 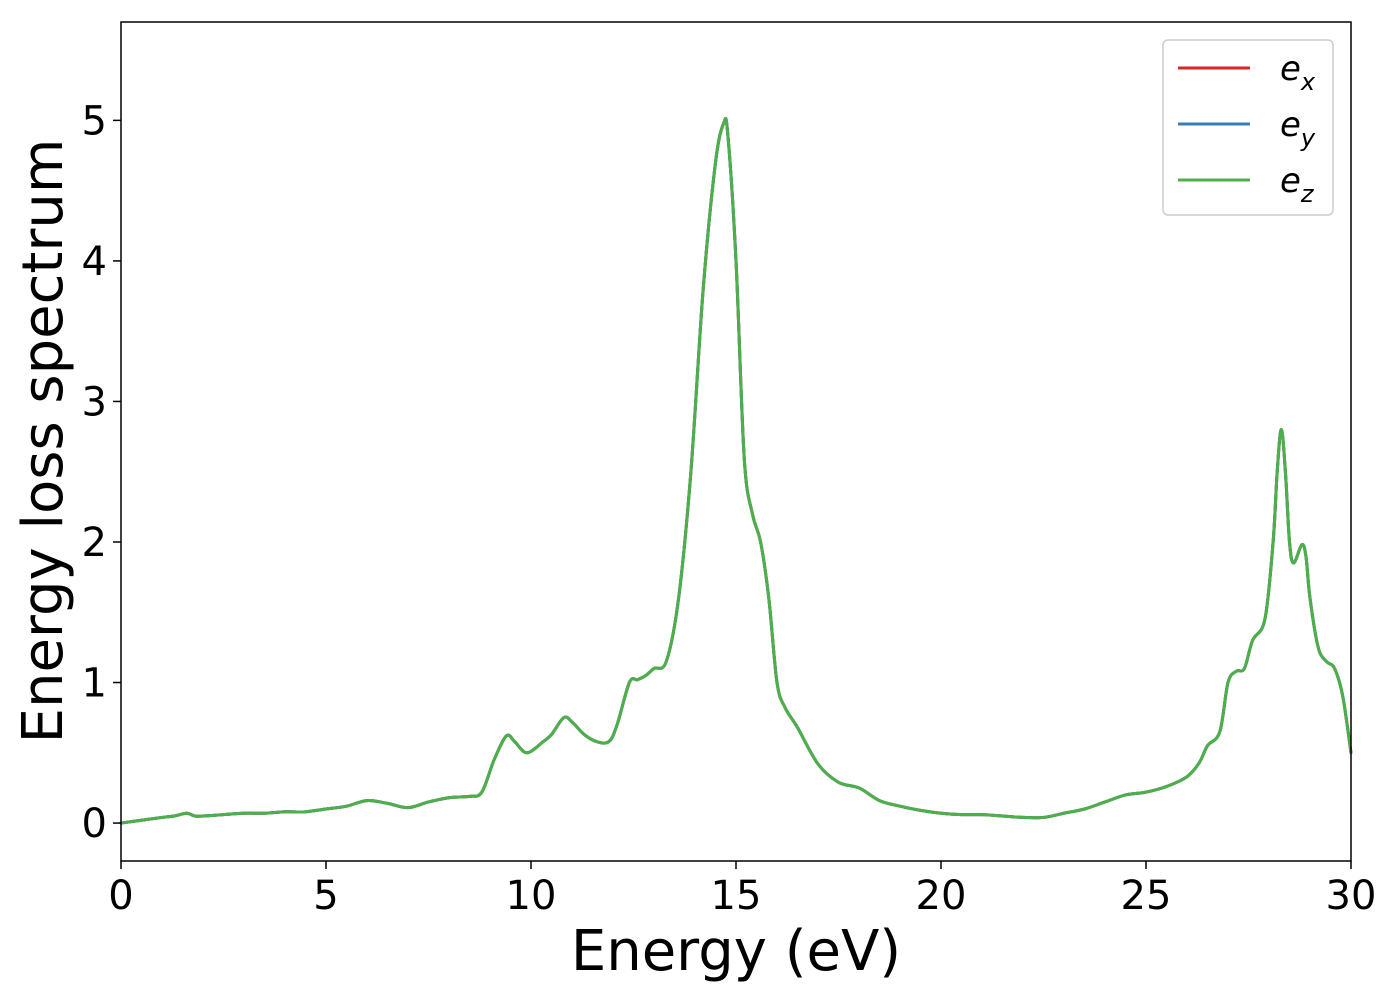 I want to click on y-tick-label: 2, so click(x=94, y=543).